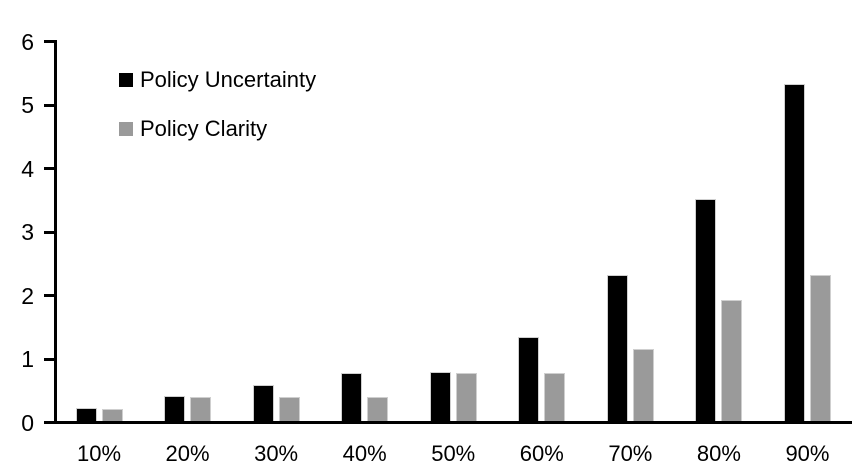 This screenshot has height=475, width=852. I want to click on x-category-label: 80%, so click(718, 453).